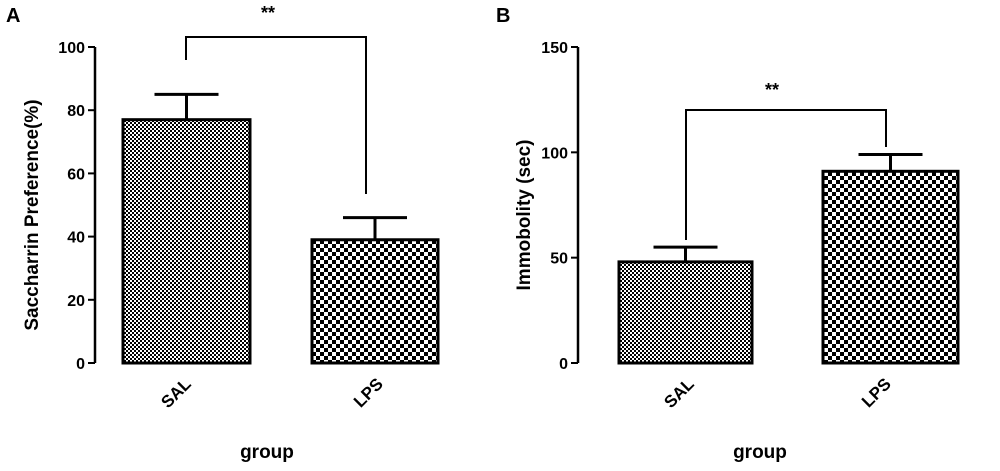 This screenshot has height=471, width=1000. Describe the element at coordinates (678, 392) in the screenshot. I see `category-label-sal-b: SAL` at that location.